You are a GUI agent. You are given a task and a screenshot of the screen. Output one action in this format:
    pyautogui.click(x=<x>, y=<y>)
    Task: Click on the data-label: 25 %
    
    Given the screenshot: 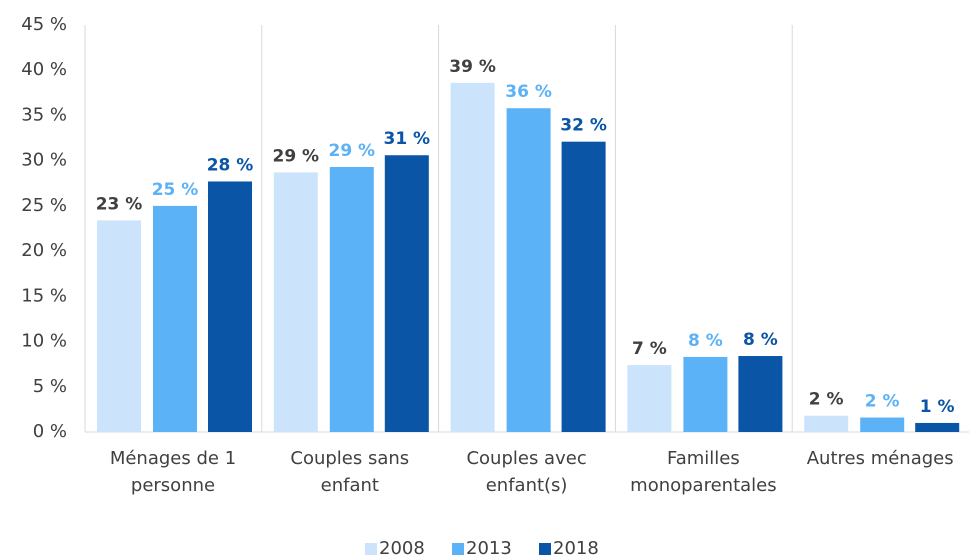 What is the action you would take?
    pyautogui.click(x=175, y=190)
    